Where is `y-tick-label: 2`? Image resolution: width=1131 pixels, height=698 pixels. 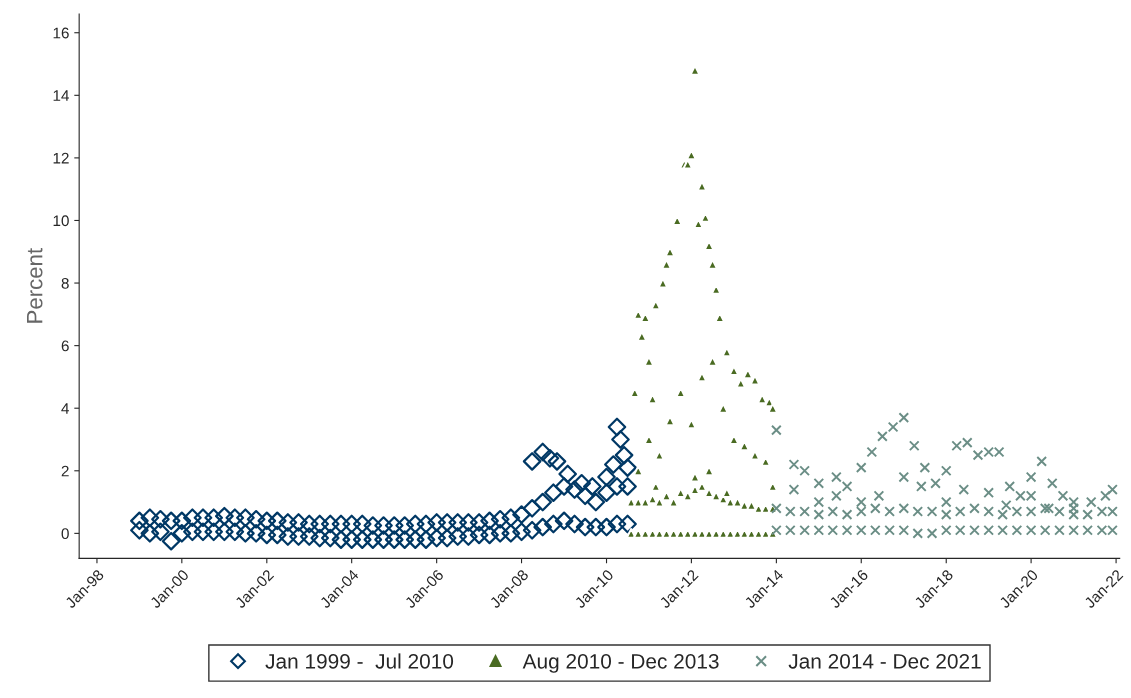
y-tick-label: 2 is located at coordinates (65, 471).